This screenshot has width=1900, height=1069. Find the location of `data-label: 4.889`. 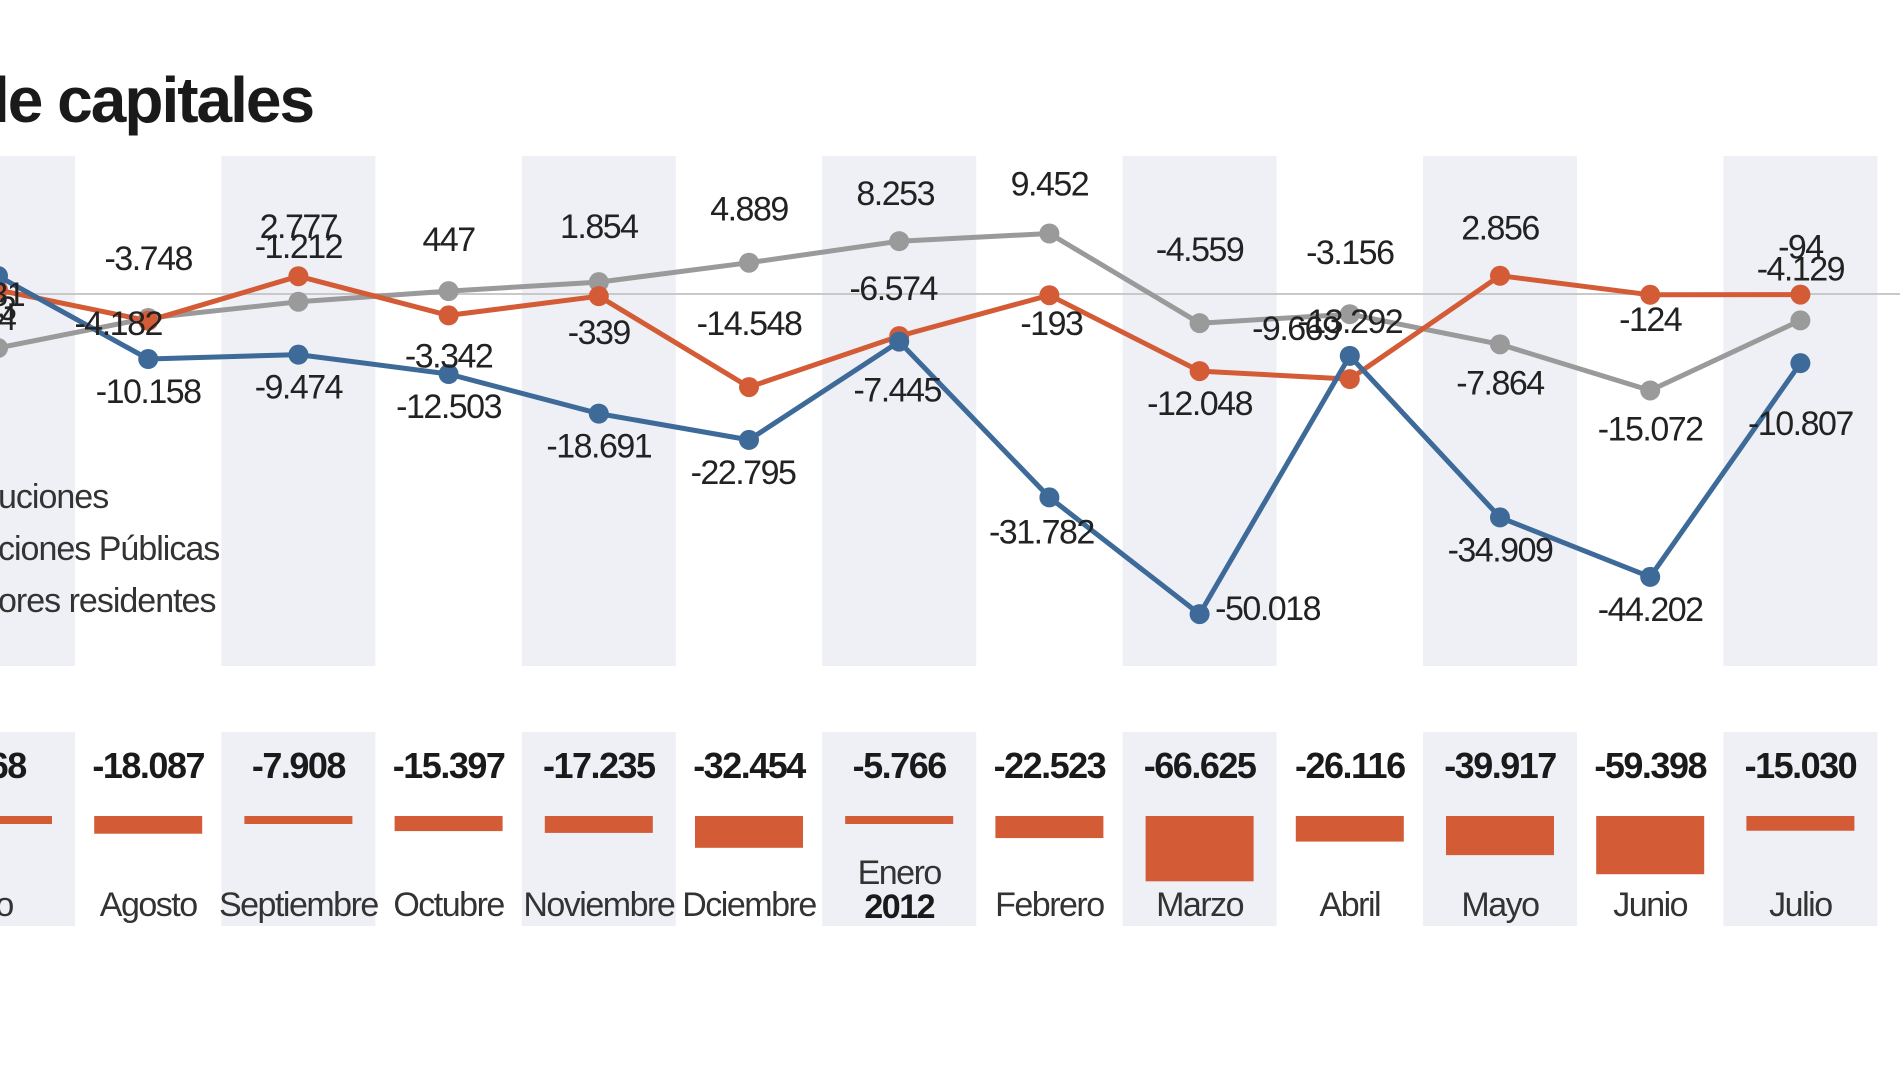

data-label: 4.889 is located at coordinates (749, 210).